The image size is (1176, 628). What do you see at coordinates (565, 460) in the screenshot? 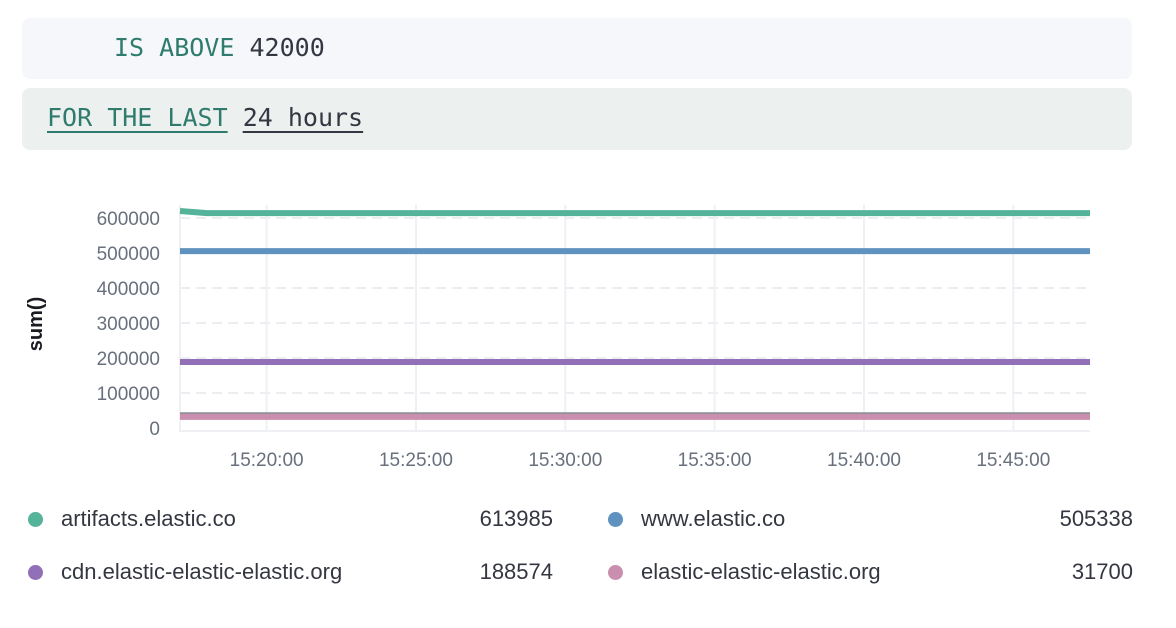
I see `x-tick-label: 15:30:00` at bounding box center [565, 460].